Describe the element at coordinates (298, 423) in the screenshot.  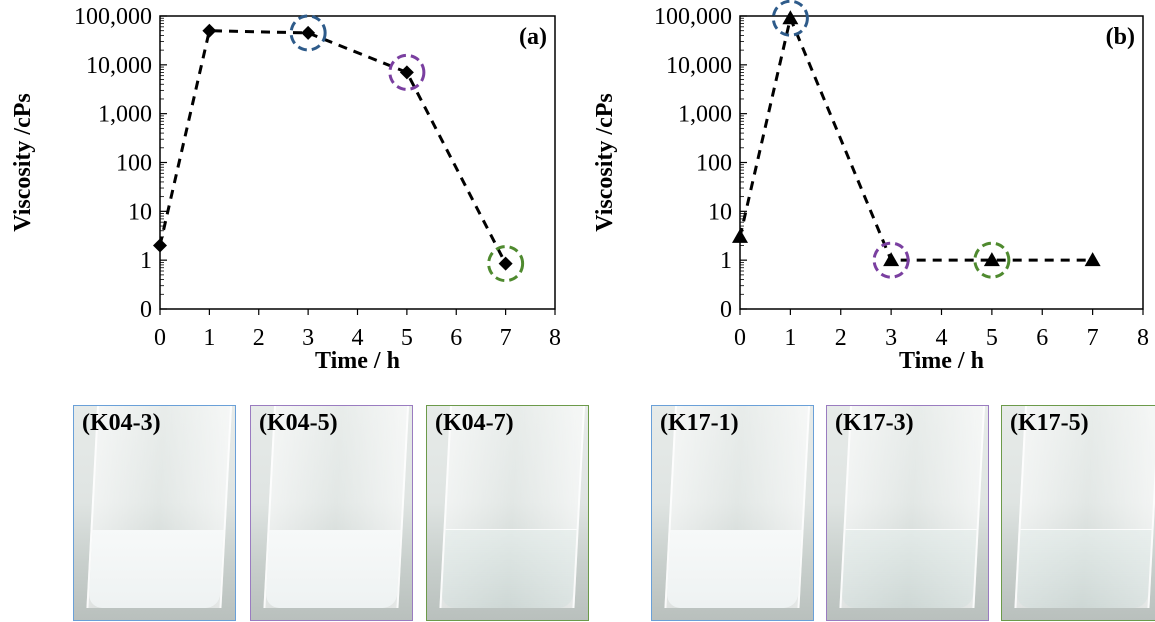
I see `photo-caption: (K04-5)` at that location.